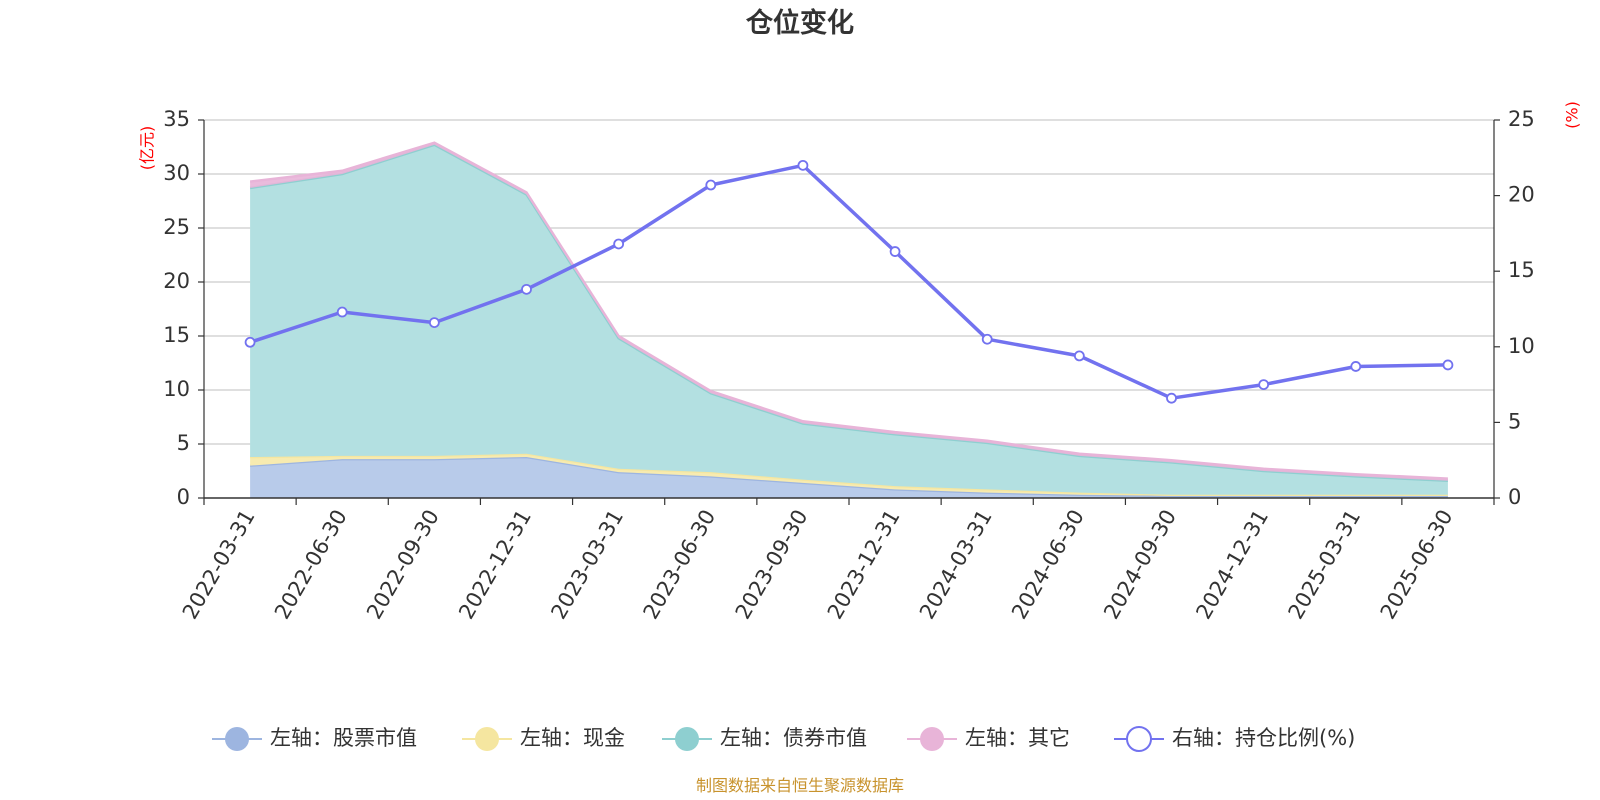 The image size is (1600, 800). I want to click on right-tick-label: 25, so click(1521, 119).